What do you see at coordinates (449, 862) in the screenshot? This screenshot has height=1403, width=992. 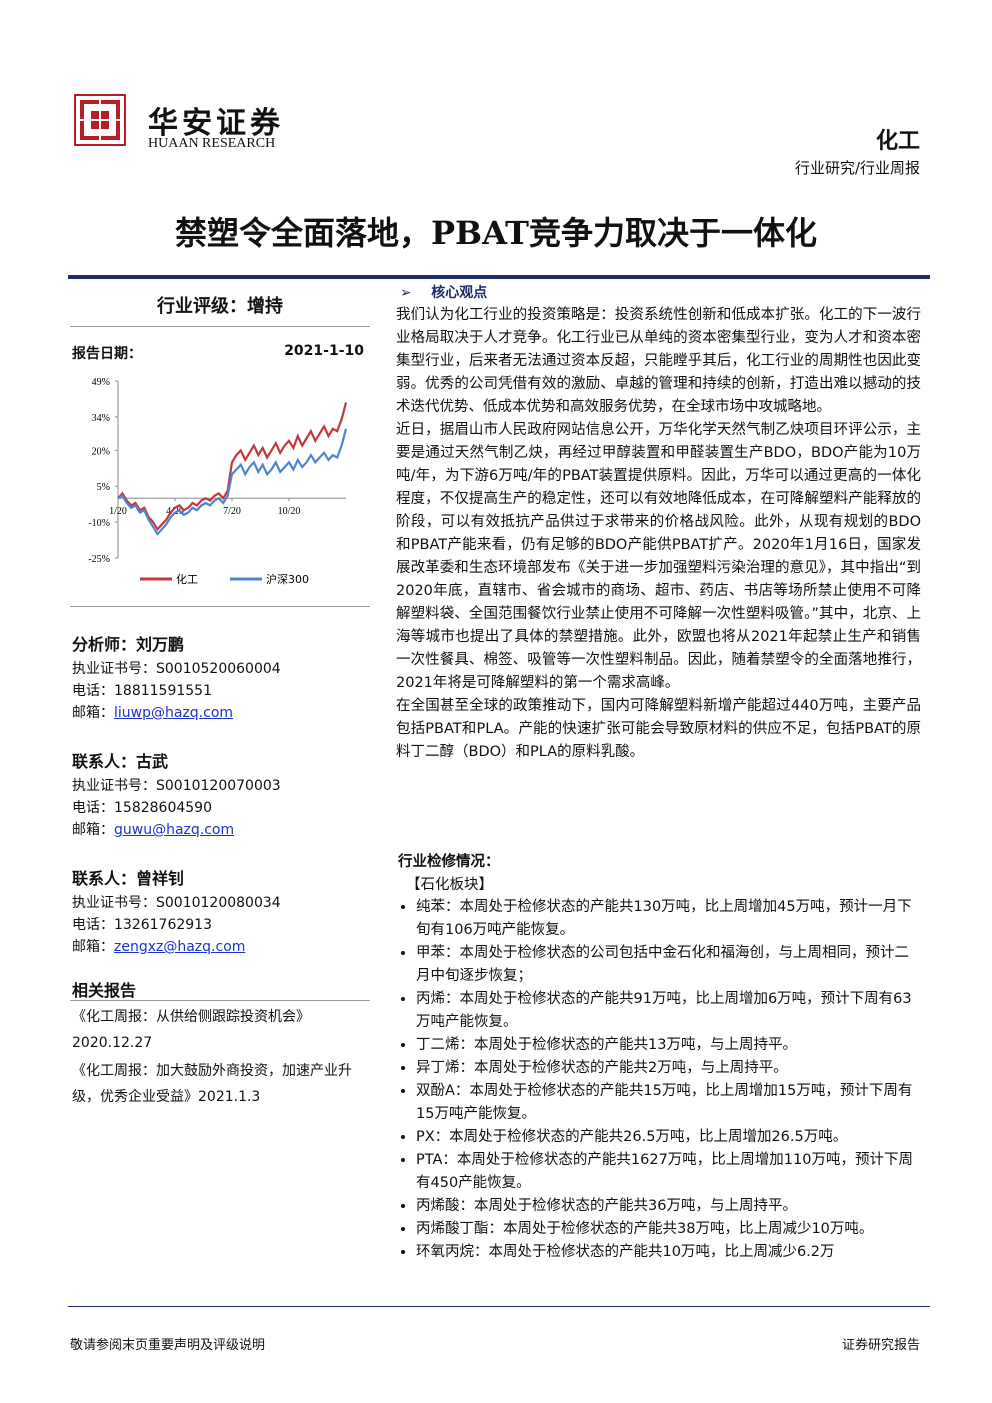 I see `maint-title: 行业检修情况：` at bounding box center [449, 862].